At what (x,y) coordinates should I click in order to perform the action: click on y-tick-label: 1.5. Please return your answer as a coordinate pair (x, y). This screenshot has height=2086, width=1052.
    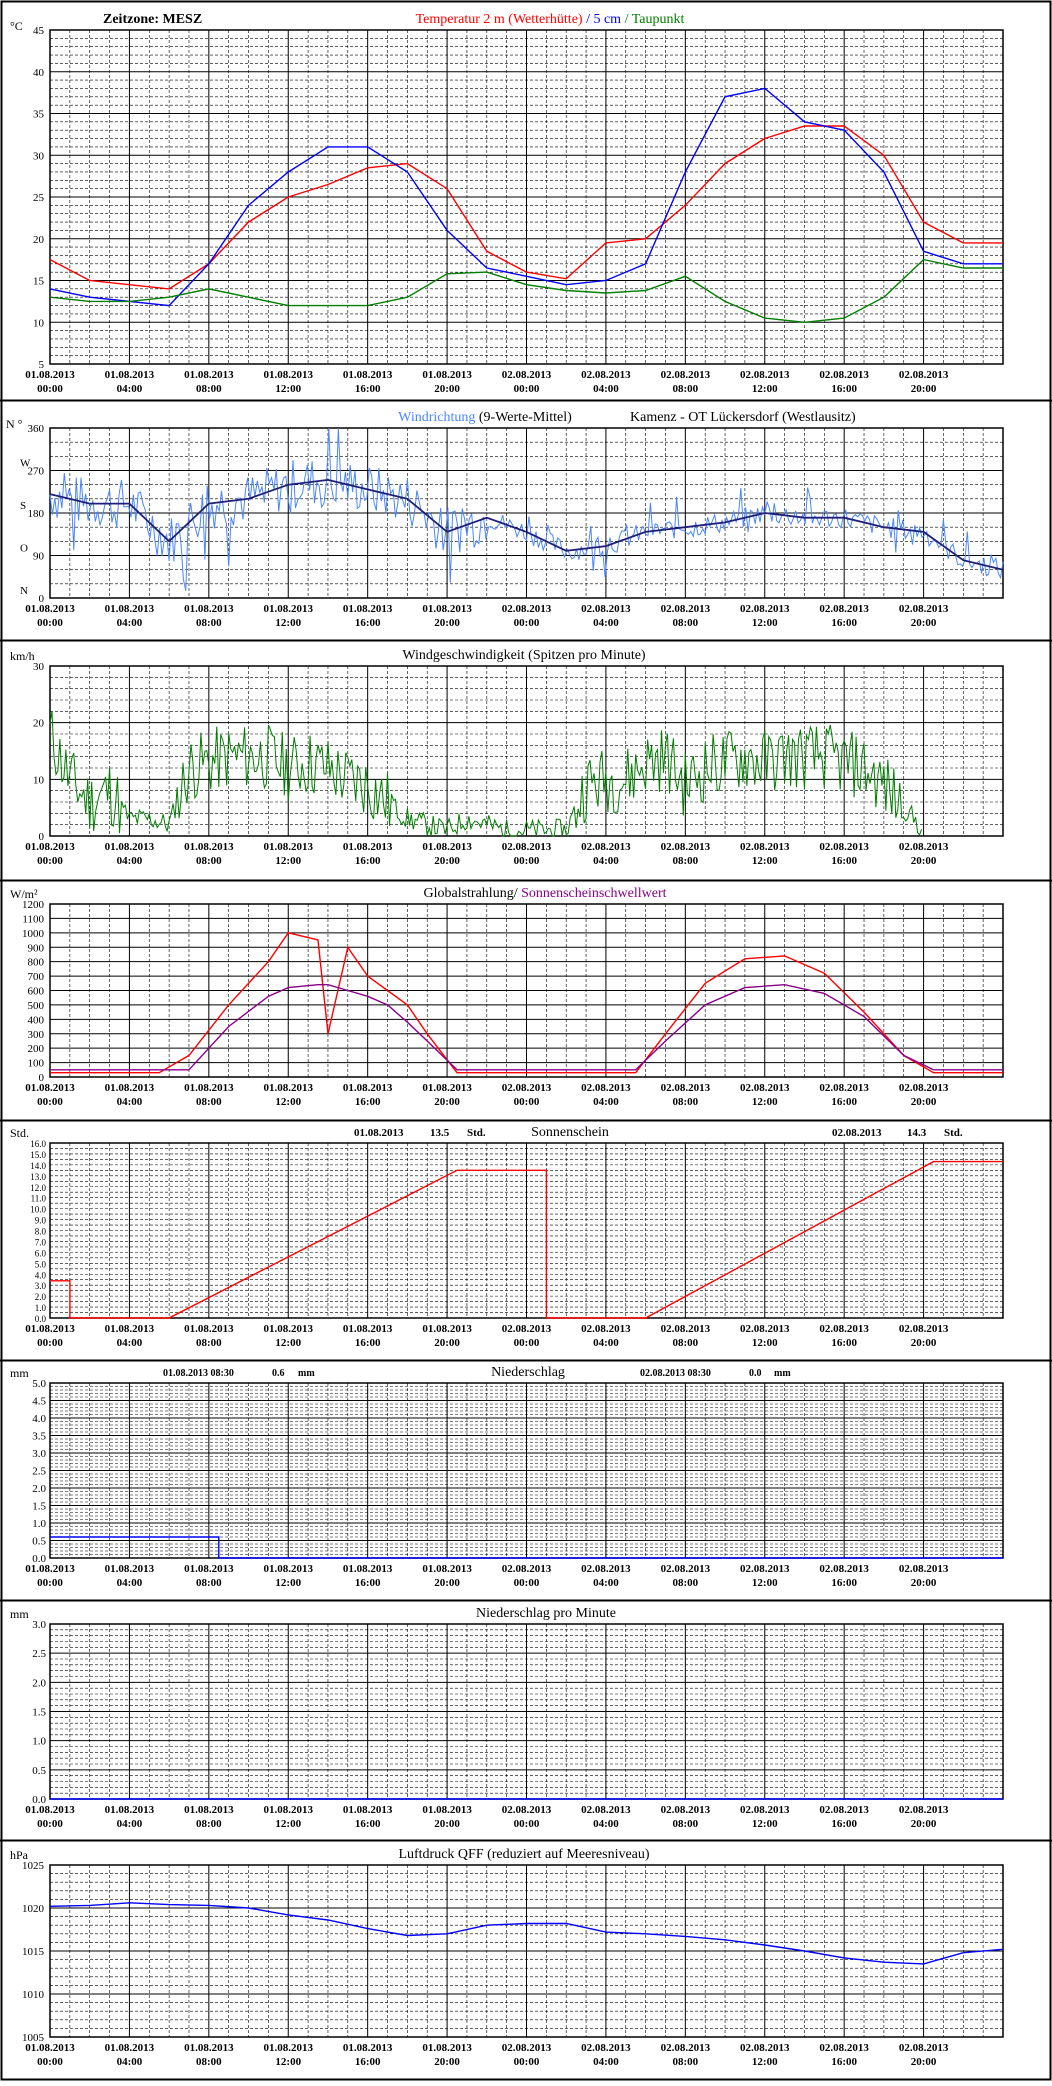
    Looking at the image, I should click on (39, 1713).